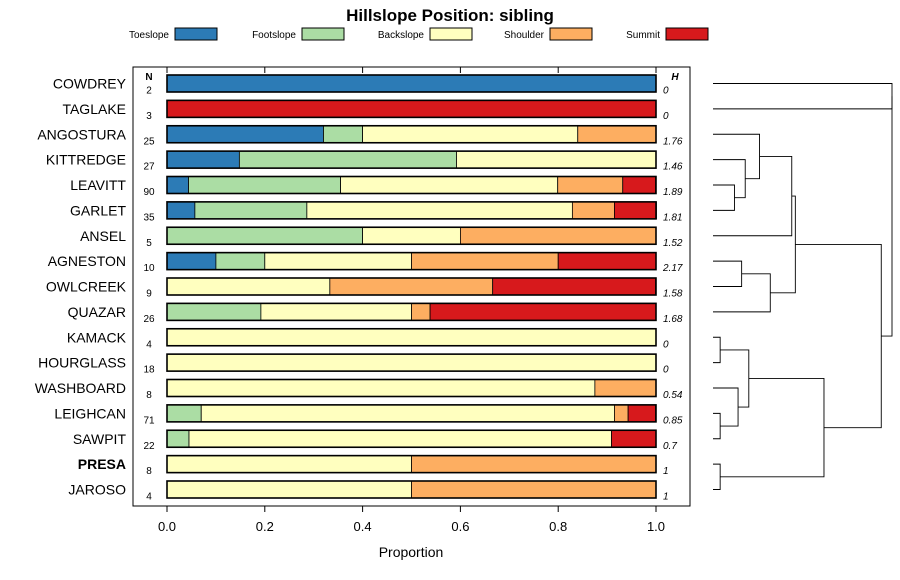 This screenshot has width=900, height=580. What do you see at coordinates (673, 420) in the screenshot?
I see `h-value-leighcan: 0.85` at bounding box center [673, 420].